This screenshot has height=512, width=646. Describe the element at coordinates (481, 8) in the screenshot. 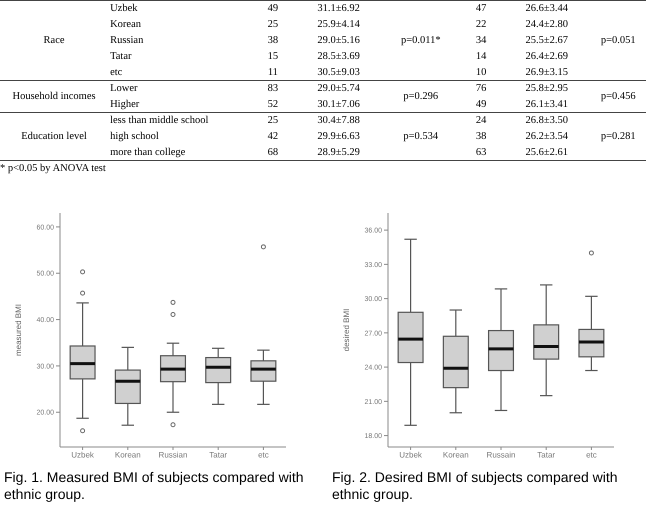

I see `text: 47` at that location.